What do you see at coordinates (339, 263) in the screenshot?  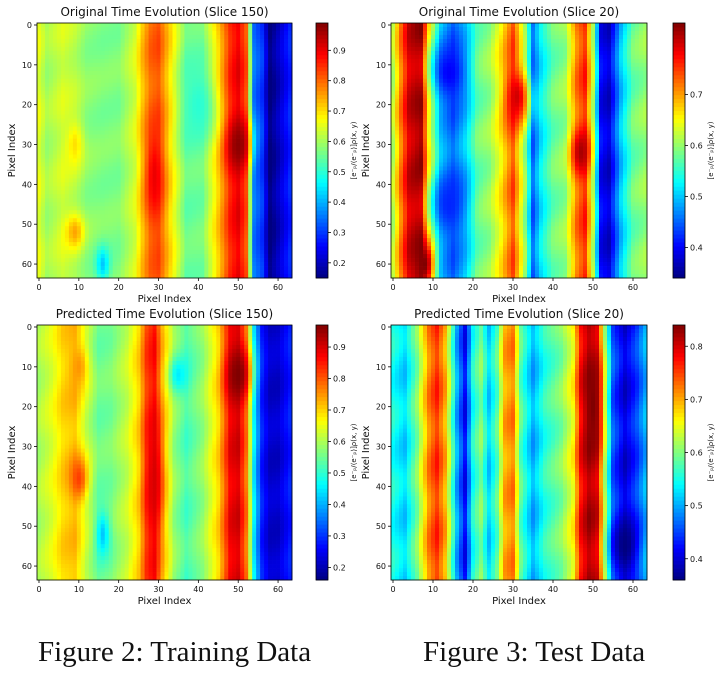 I see `colorbar-tick-label: 0.2` at bounding box center [339, 263].